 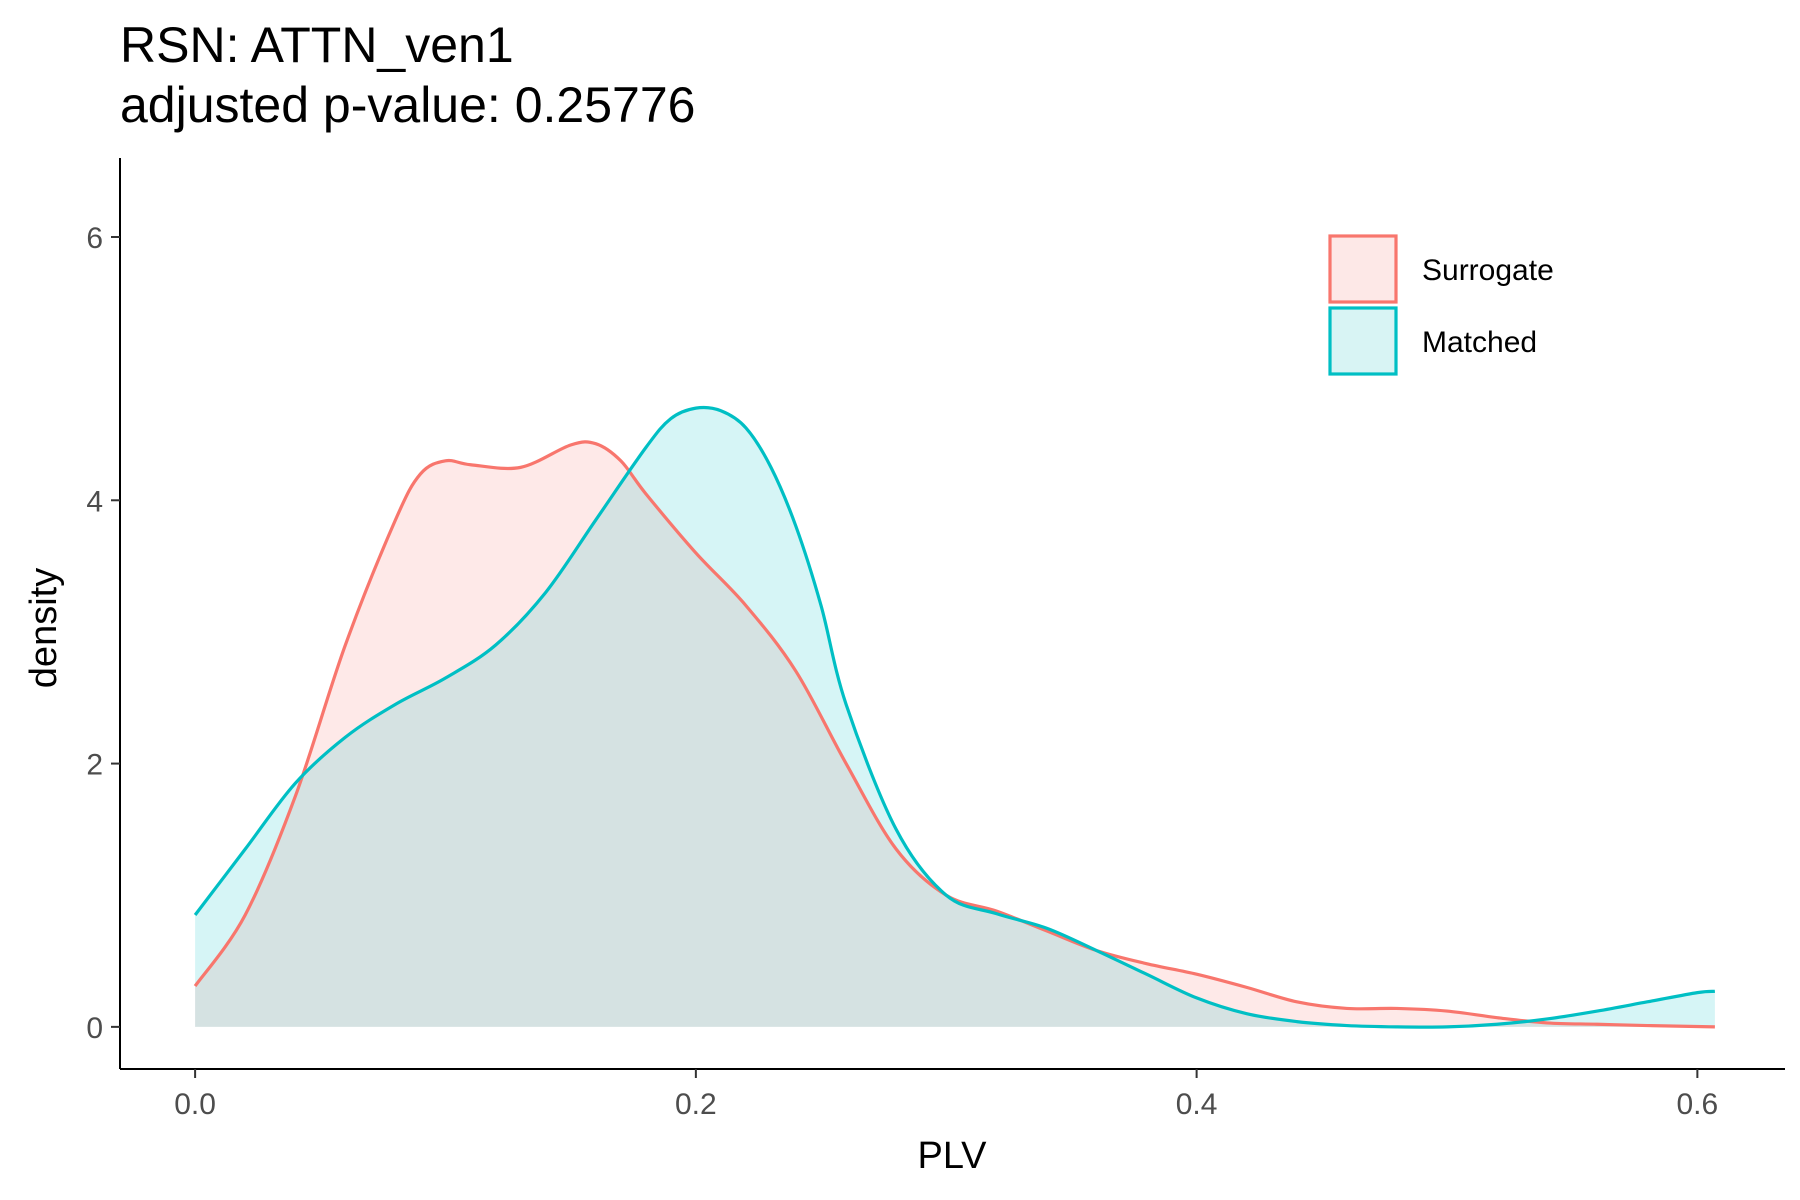 I want to click on y-tick-label: 4, so click(x=94, y=501).